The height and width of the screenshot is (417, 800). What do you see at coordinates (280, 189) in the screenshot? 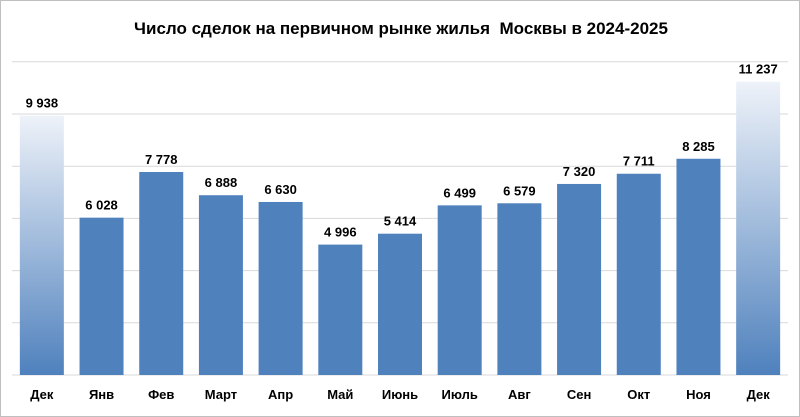
I see `bar-value-label: 6 630` at bounding box center [280, 189].